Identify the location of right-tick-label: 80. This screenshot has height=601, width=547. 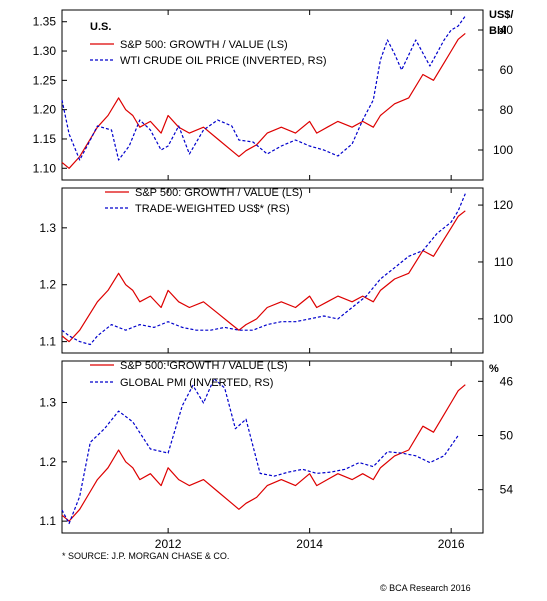
(507, 110).